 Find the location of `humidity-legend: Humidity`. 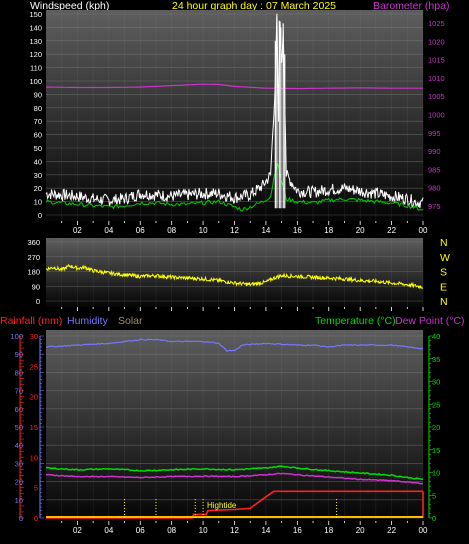

humidity-legend: Humidity is located at coordinates (87, 321).